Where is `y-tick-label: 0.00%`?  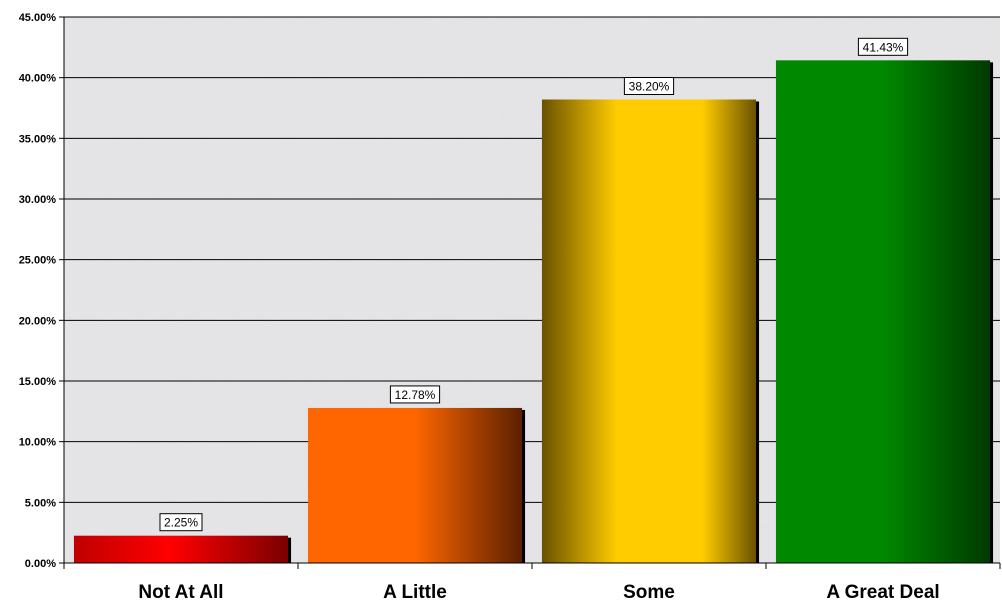 y-tick-label: 0.00% is located at coordinates (40, 564).